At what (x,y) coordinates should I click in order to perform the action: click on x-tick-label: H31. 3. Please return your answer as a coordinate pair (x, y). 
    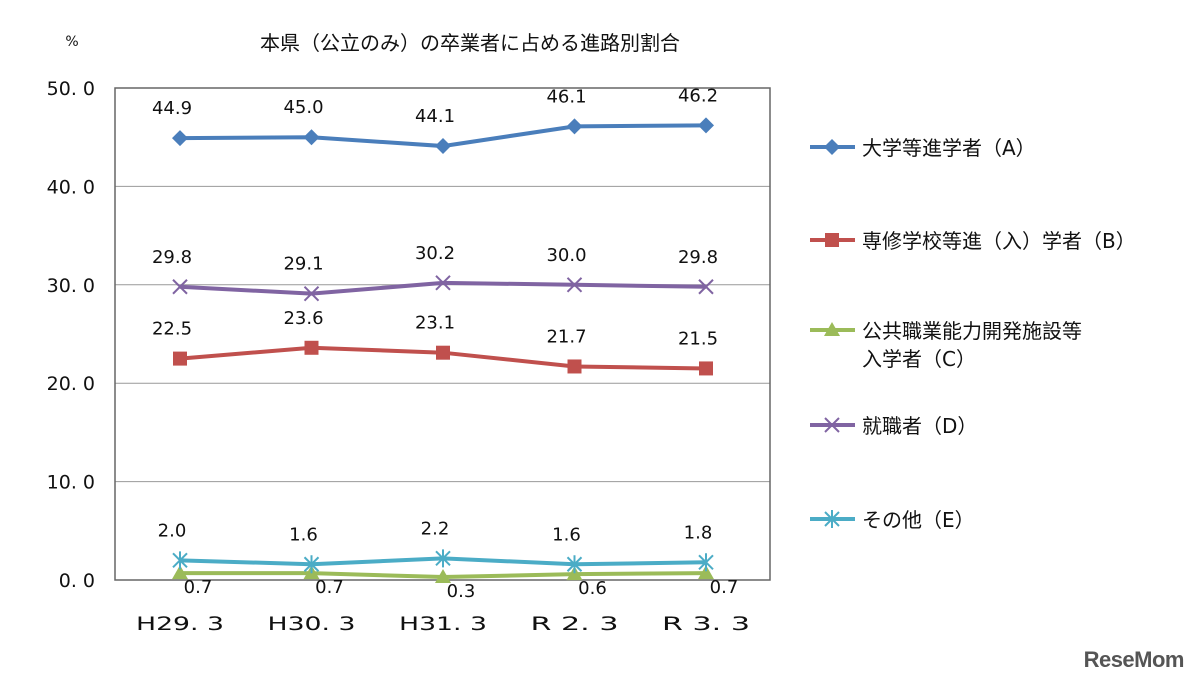
    Looking at the image, I should click on (443, 624).